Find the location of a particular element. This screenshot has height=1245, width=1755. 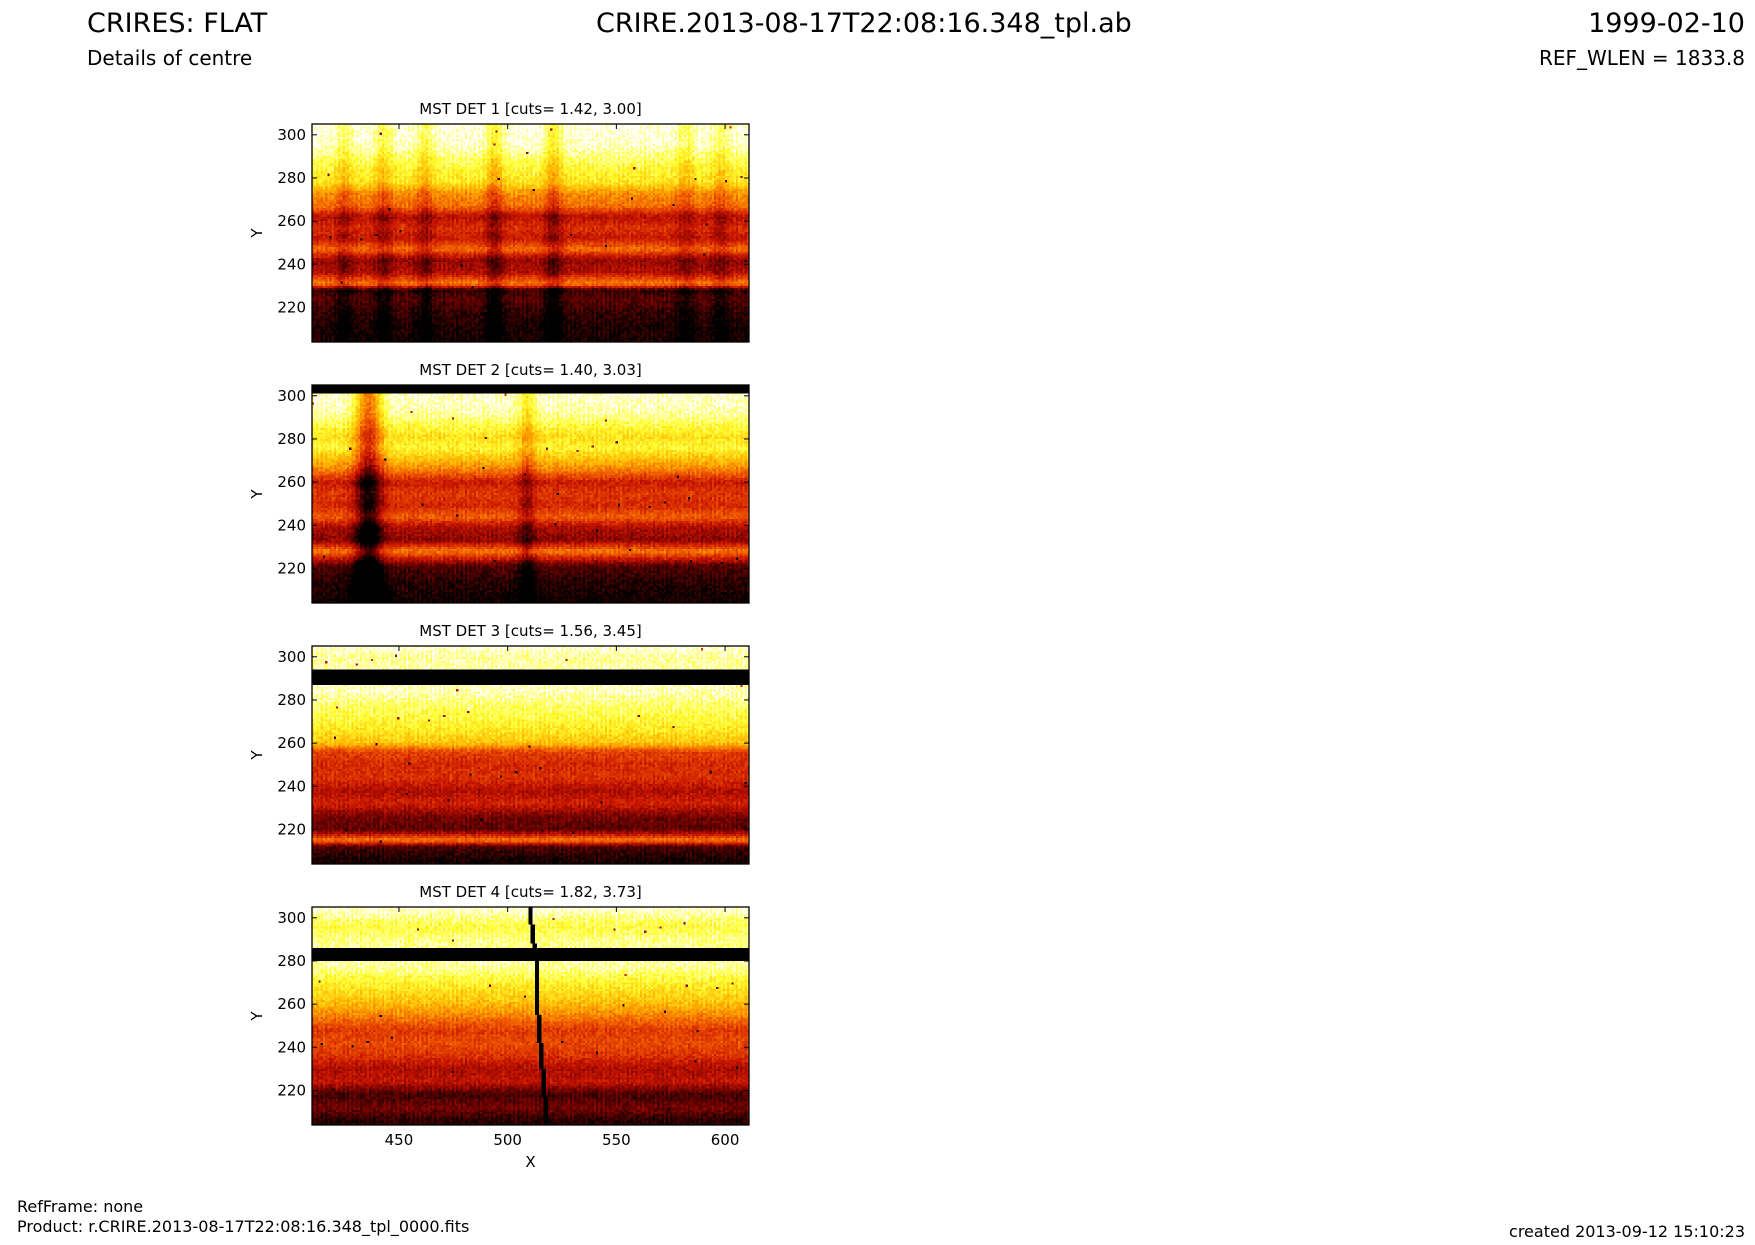

page-title-date: 1999-02-10 is located at coordinates (1666, 23).